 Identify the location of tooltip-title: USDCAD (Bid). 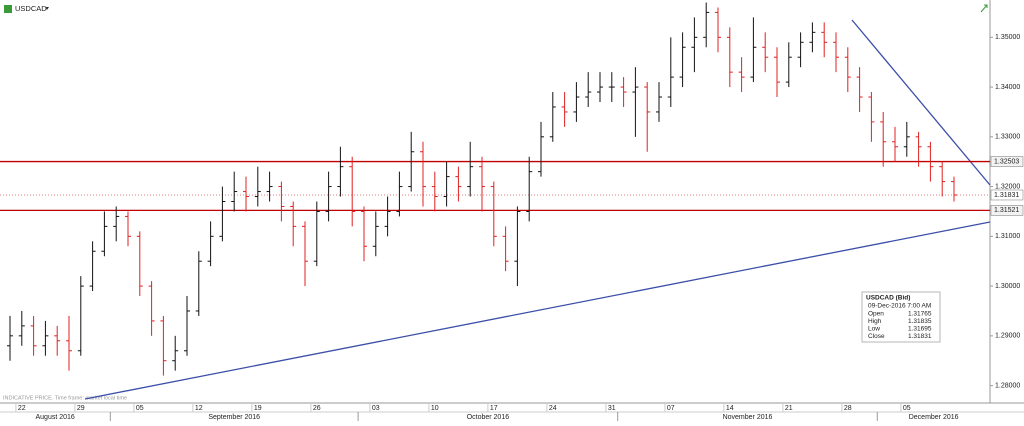
(888, 298).